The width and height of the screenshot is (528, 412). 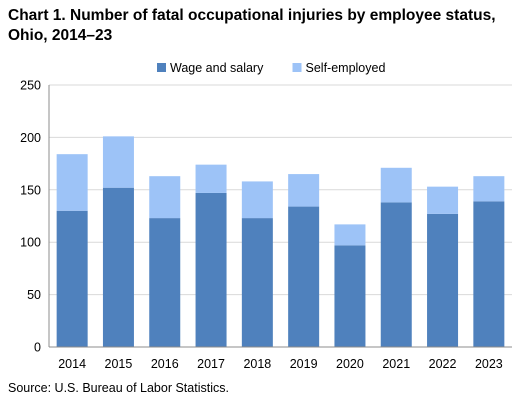 I want to click on x-tick-label: 2021, so click(x=396, y=364).